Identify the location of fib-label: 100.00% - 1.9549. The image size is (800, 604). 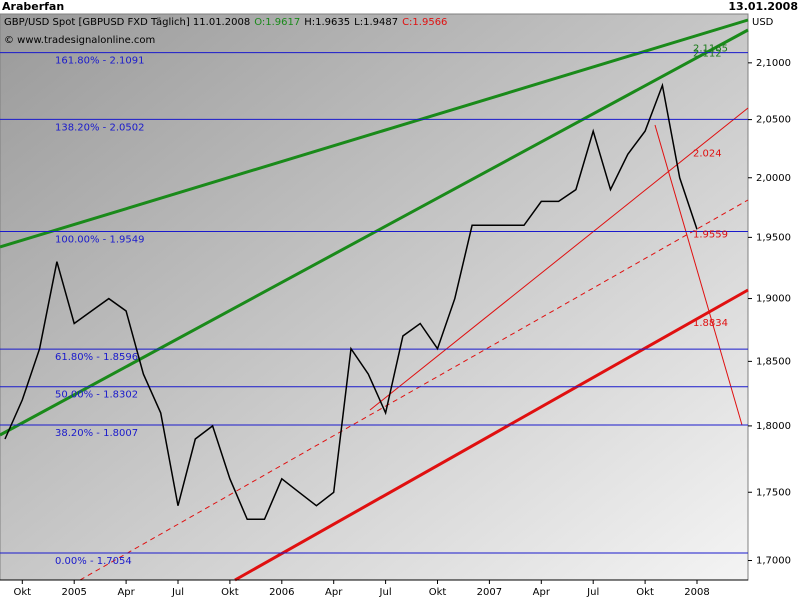
(99, 239).